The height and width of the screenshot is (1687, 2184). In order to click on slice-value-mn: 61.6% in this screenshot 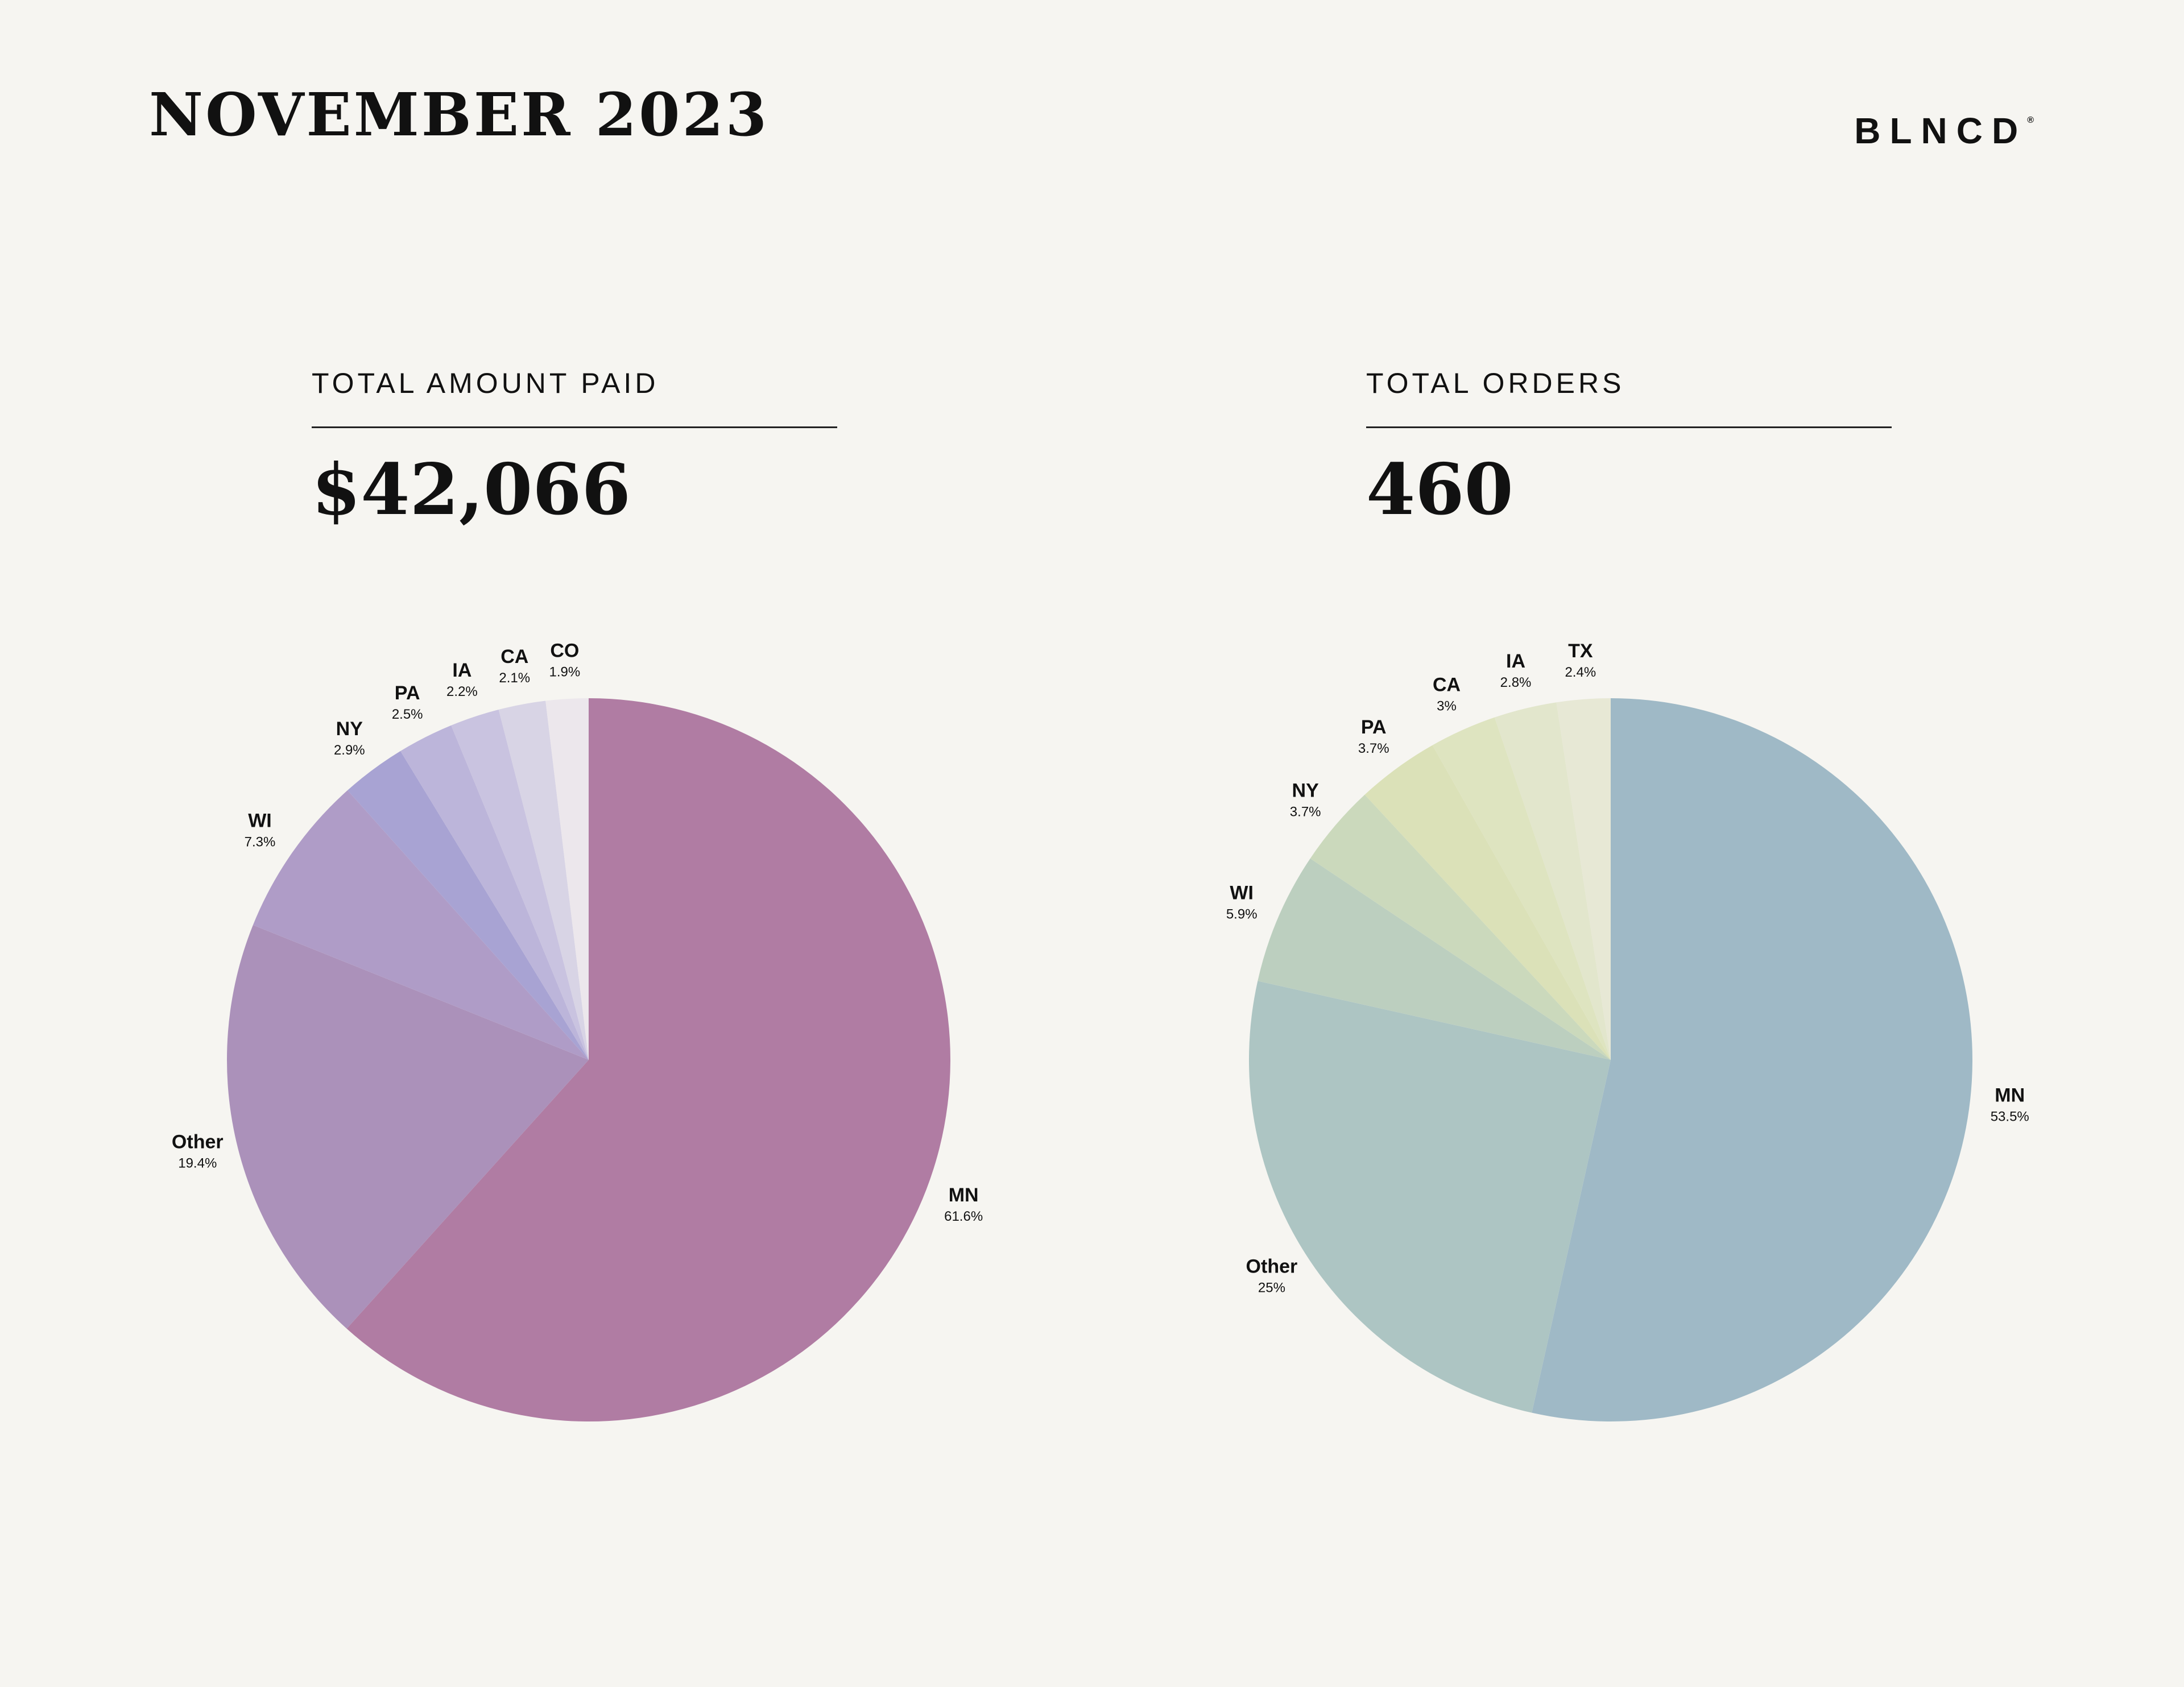, I will do `click(963, 1216)`.